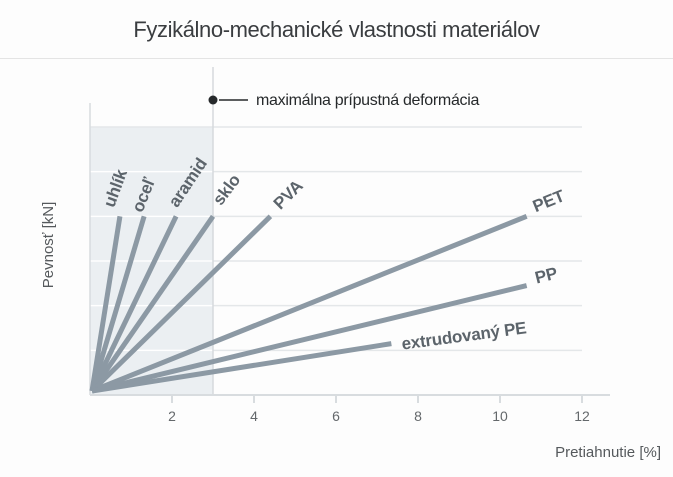  Describe the element at coordinates (418, 416) in the screenshot. I see `x-tick-label: 8` at that location.